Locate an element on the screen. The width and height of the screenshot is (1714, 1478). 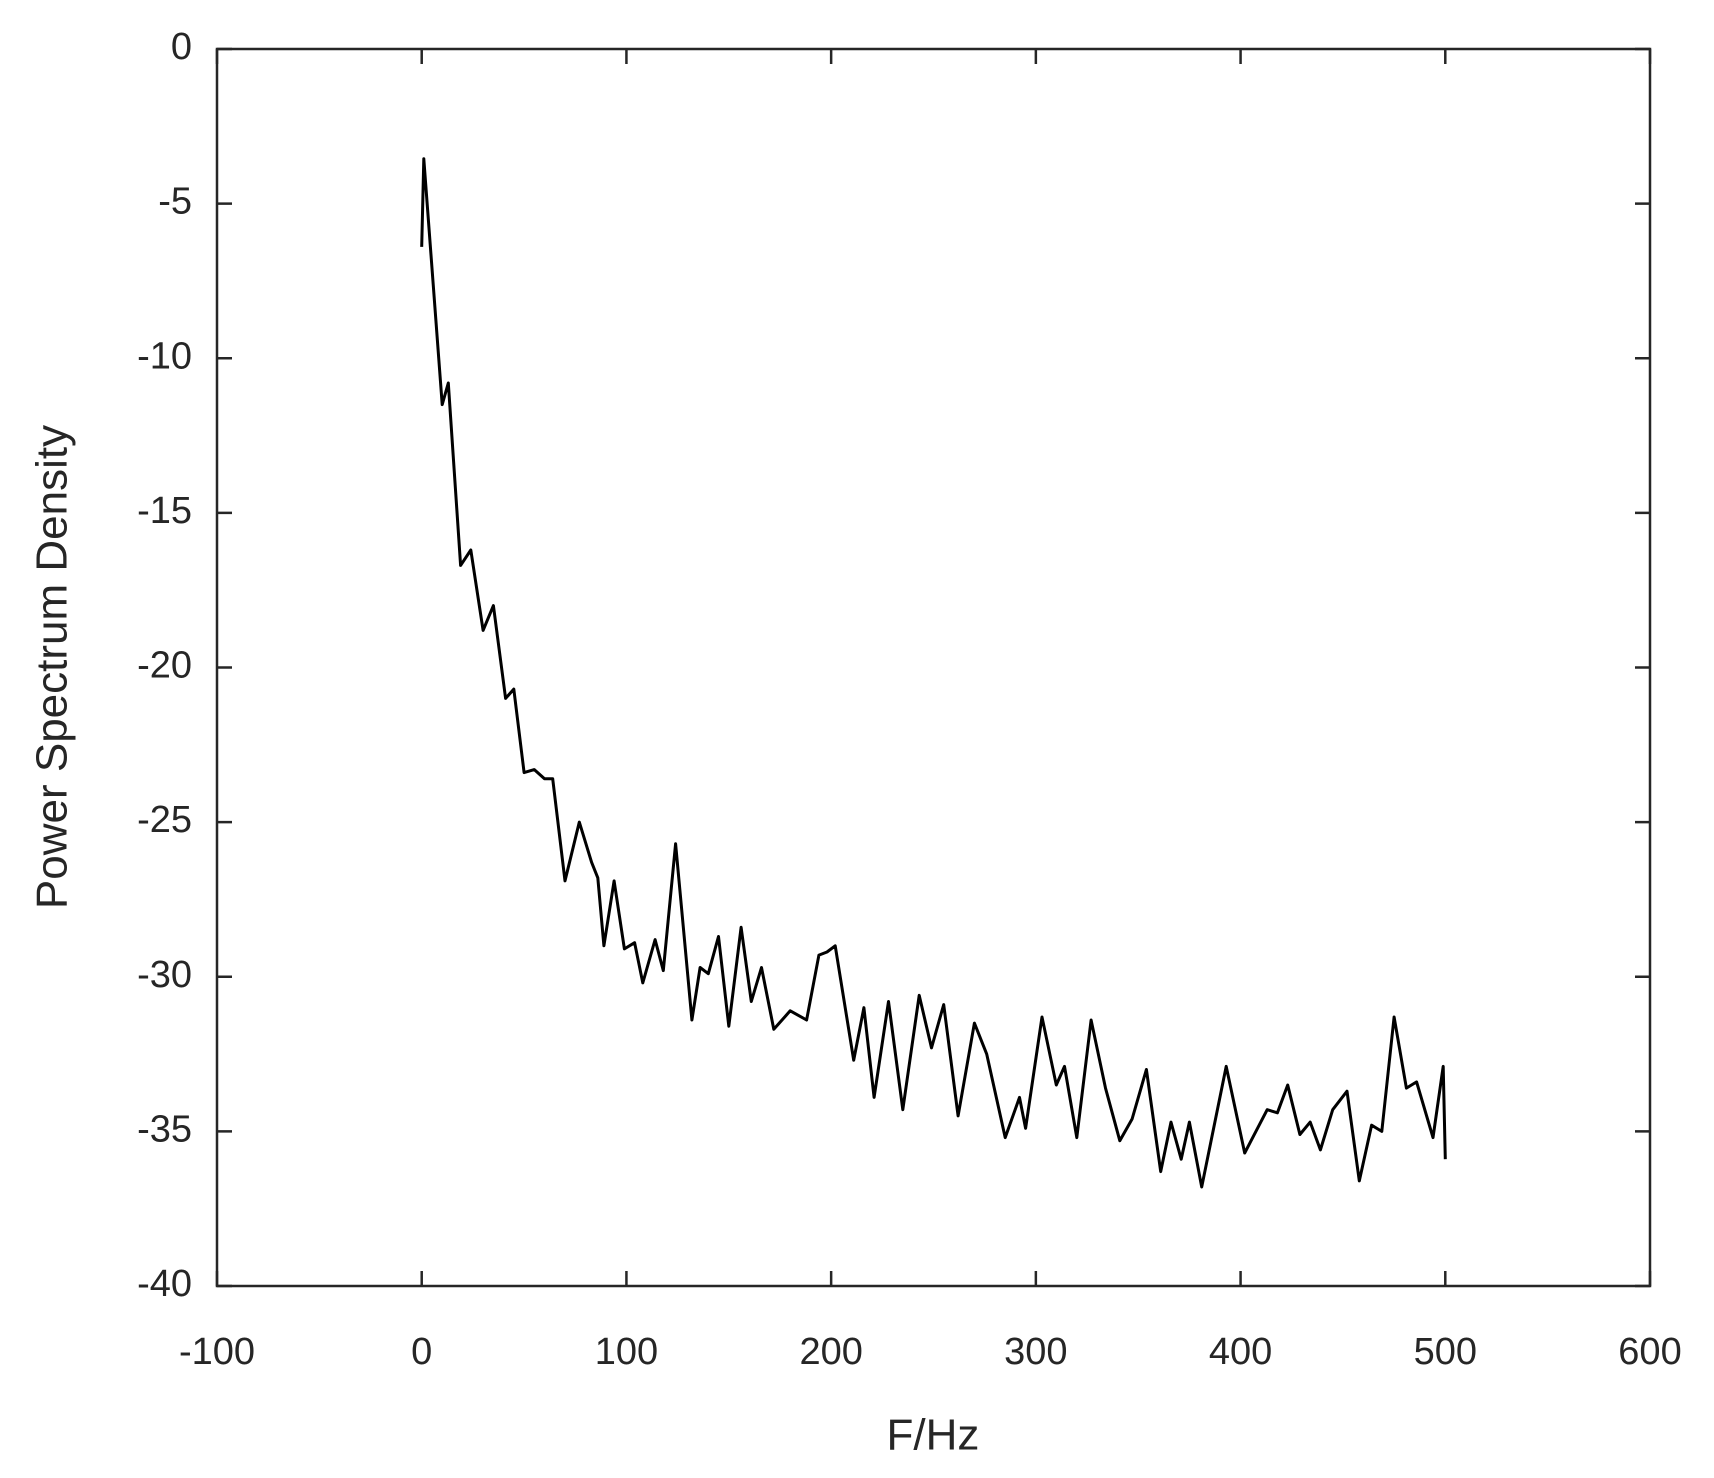
x-tick-label: 400 is located at coordinates (1240, 1352).